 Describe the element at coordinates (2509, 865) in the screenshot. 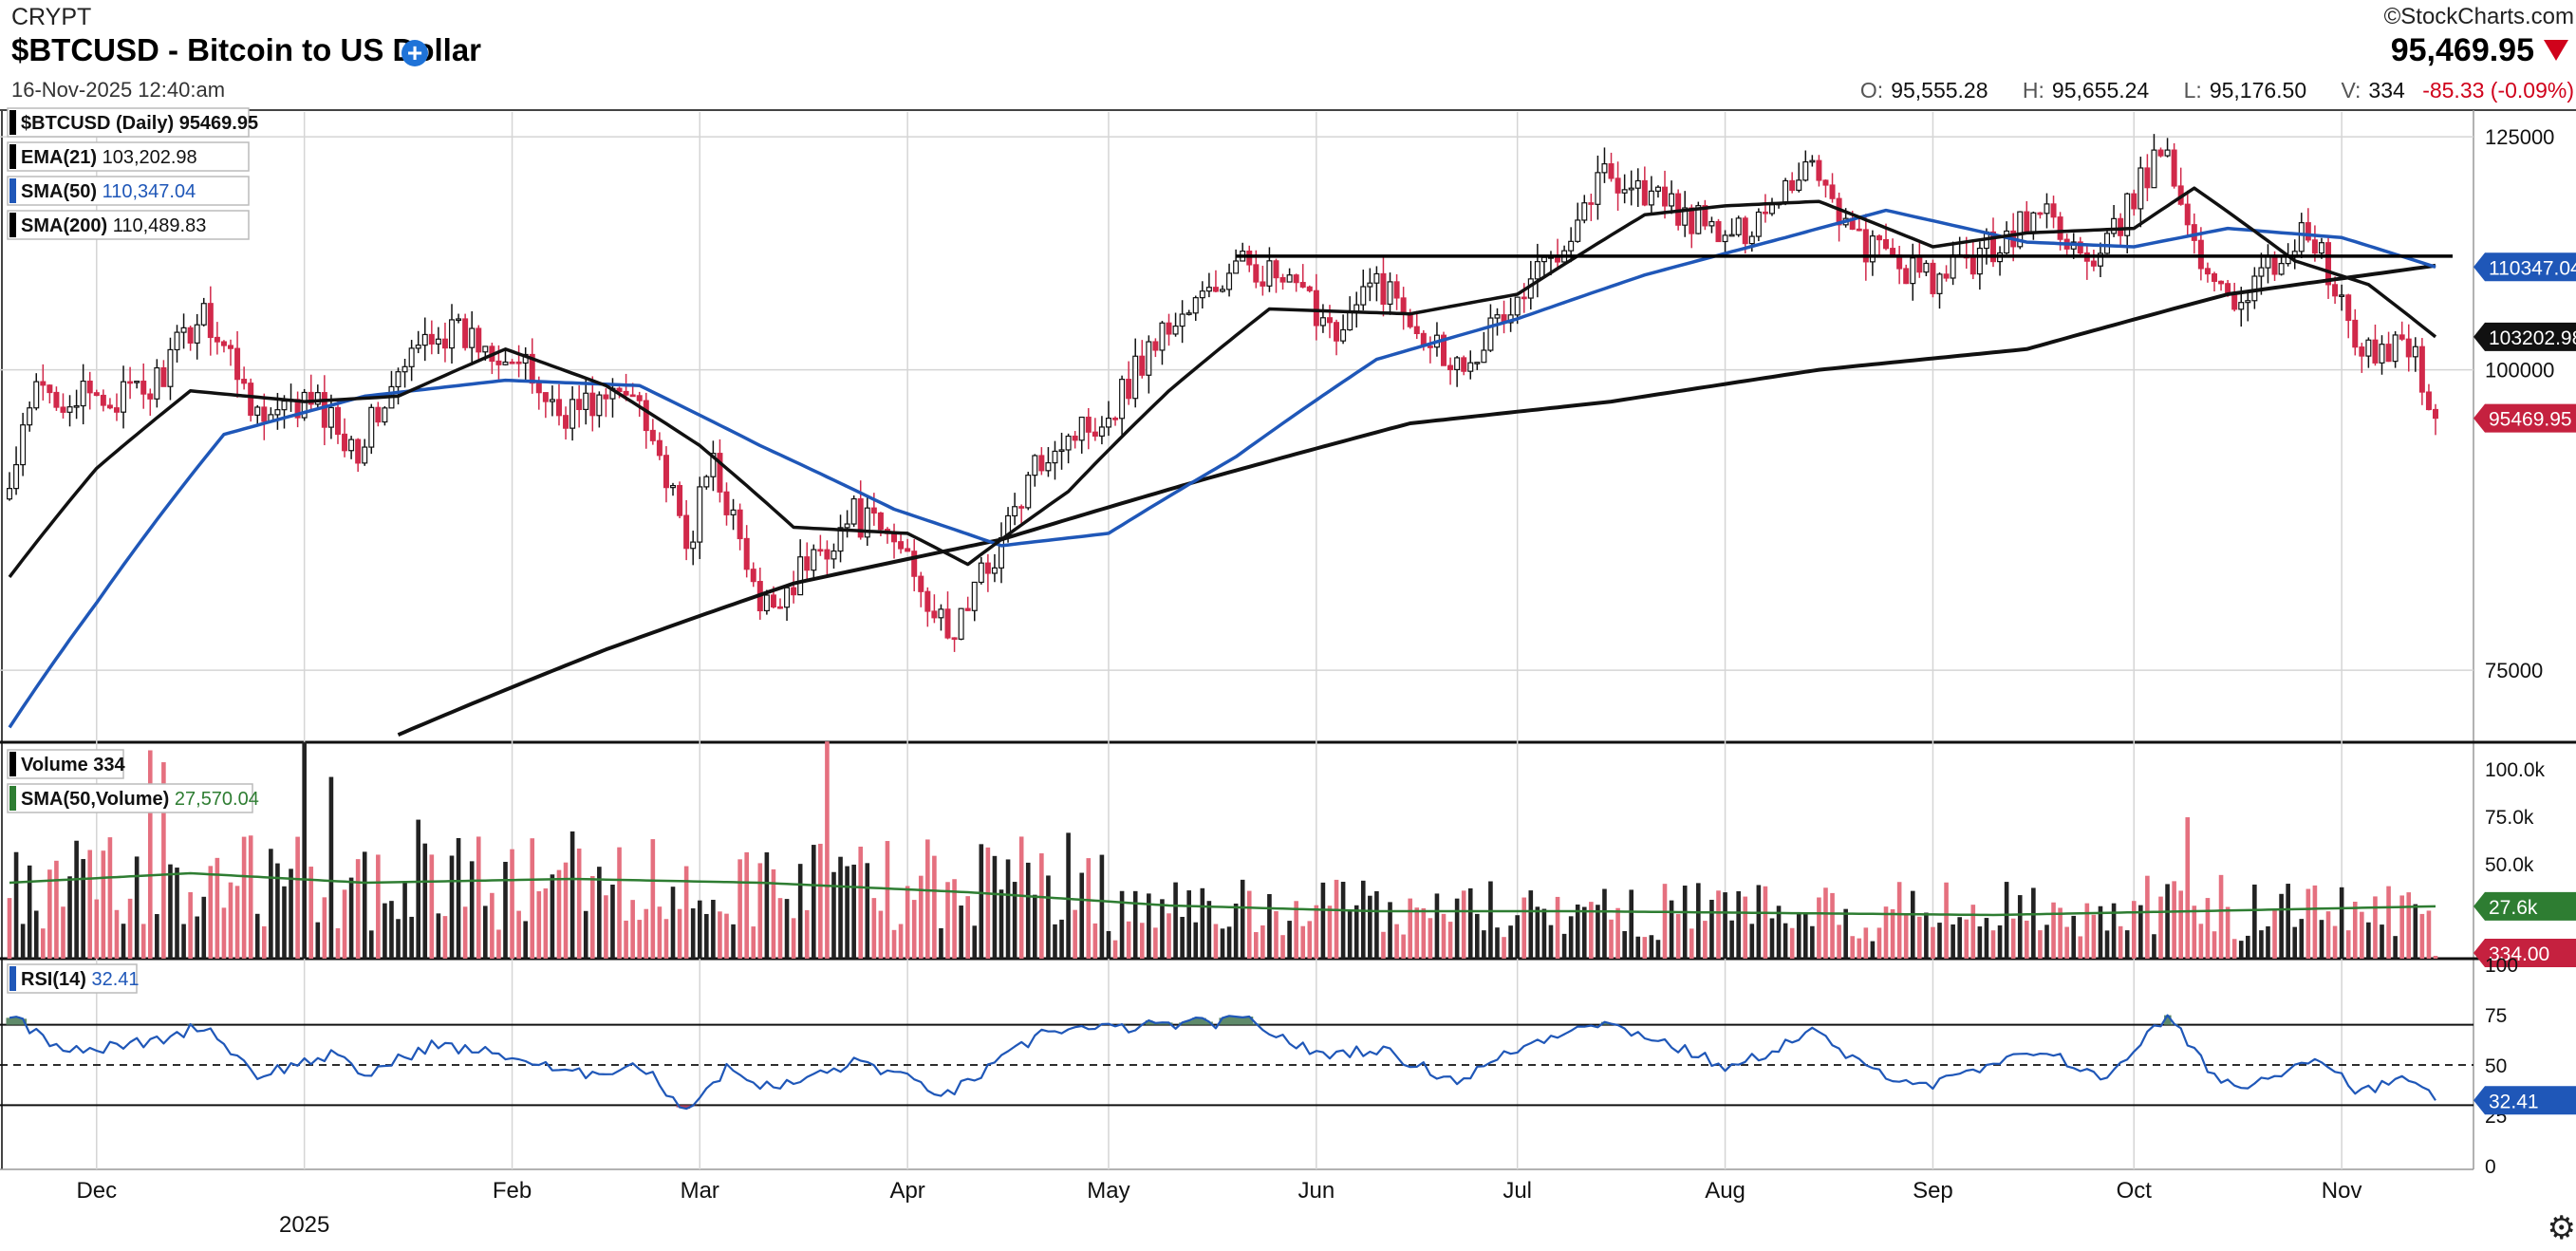

I see `y-tick-label: 50.0k` at that location.